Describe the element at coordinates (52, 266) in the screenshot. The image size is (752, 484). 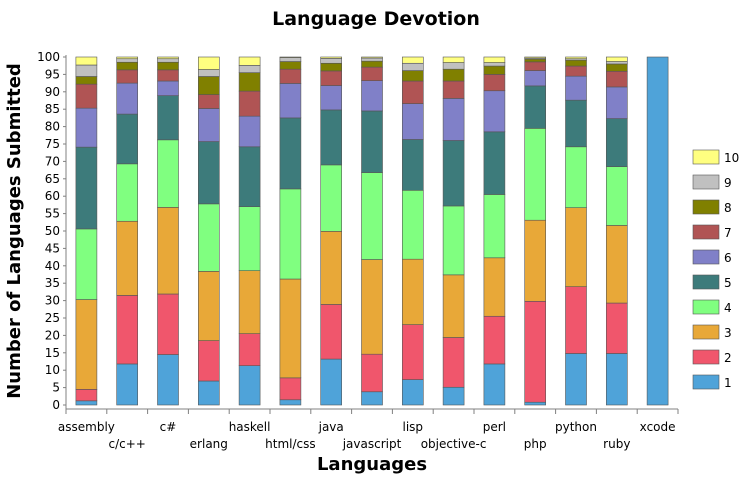
I see `y-tick-label: 40` at that location.